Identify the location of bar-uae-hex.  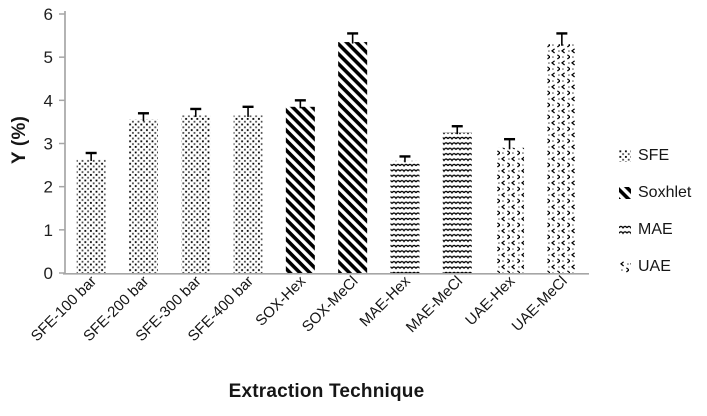
(510, 210).